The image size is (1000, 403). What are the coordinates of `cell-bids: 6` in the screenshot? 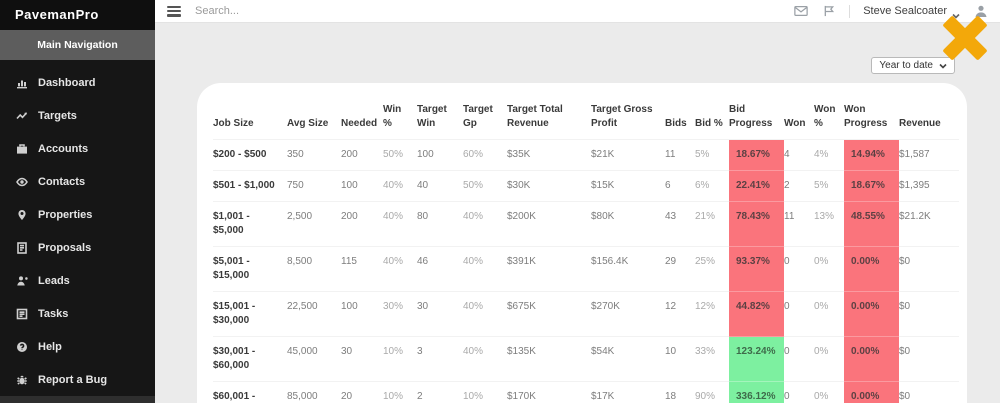 It's located at (680, 186).